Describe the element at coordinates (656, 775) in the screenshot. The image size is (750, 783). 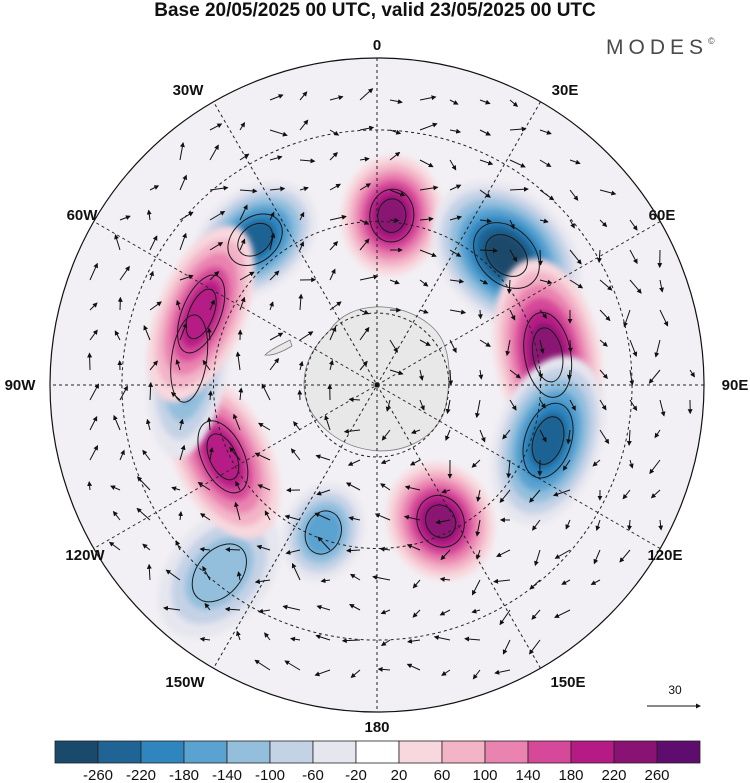
I see `colorbar-tick-label: 260` at that location.